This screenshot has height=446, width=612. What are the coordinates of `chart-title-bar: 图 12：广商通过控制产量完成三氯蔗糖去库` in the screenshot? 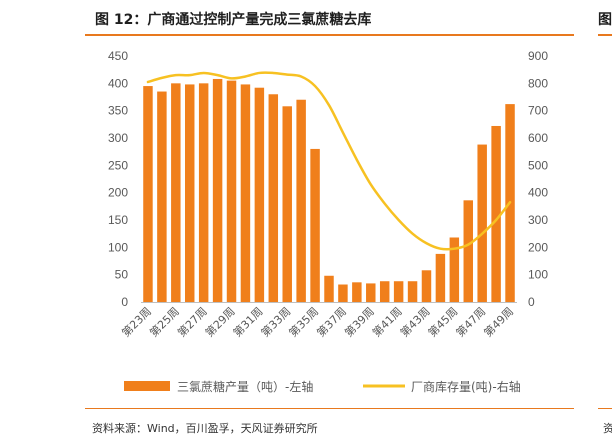 It's located at (329, 18).